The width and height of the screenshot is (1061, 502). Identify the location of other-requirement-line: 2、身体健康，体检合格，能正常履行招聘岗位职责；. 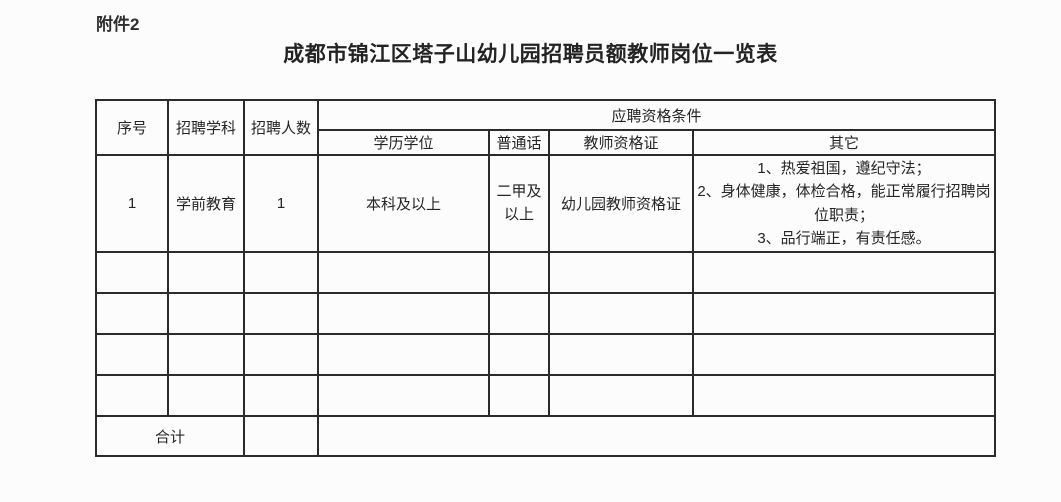
(844, 203).